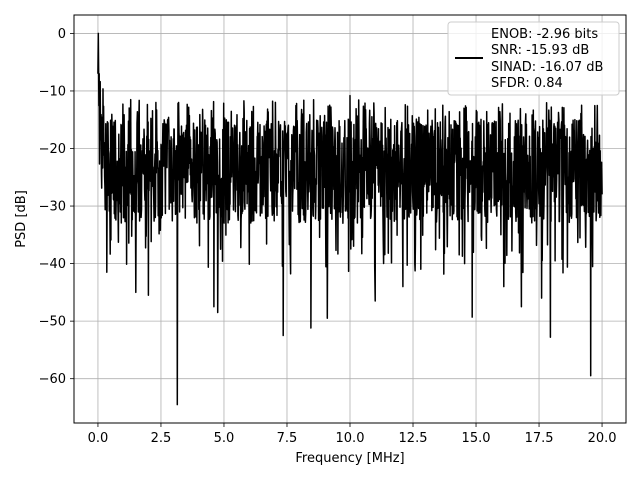  Describe the element at coordinates (602, 438) in the screenshot. I see `x-tick-label: 20.0` at that location.